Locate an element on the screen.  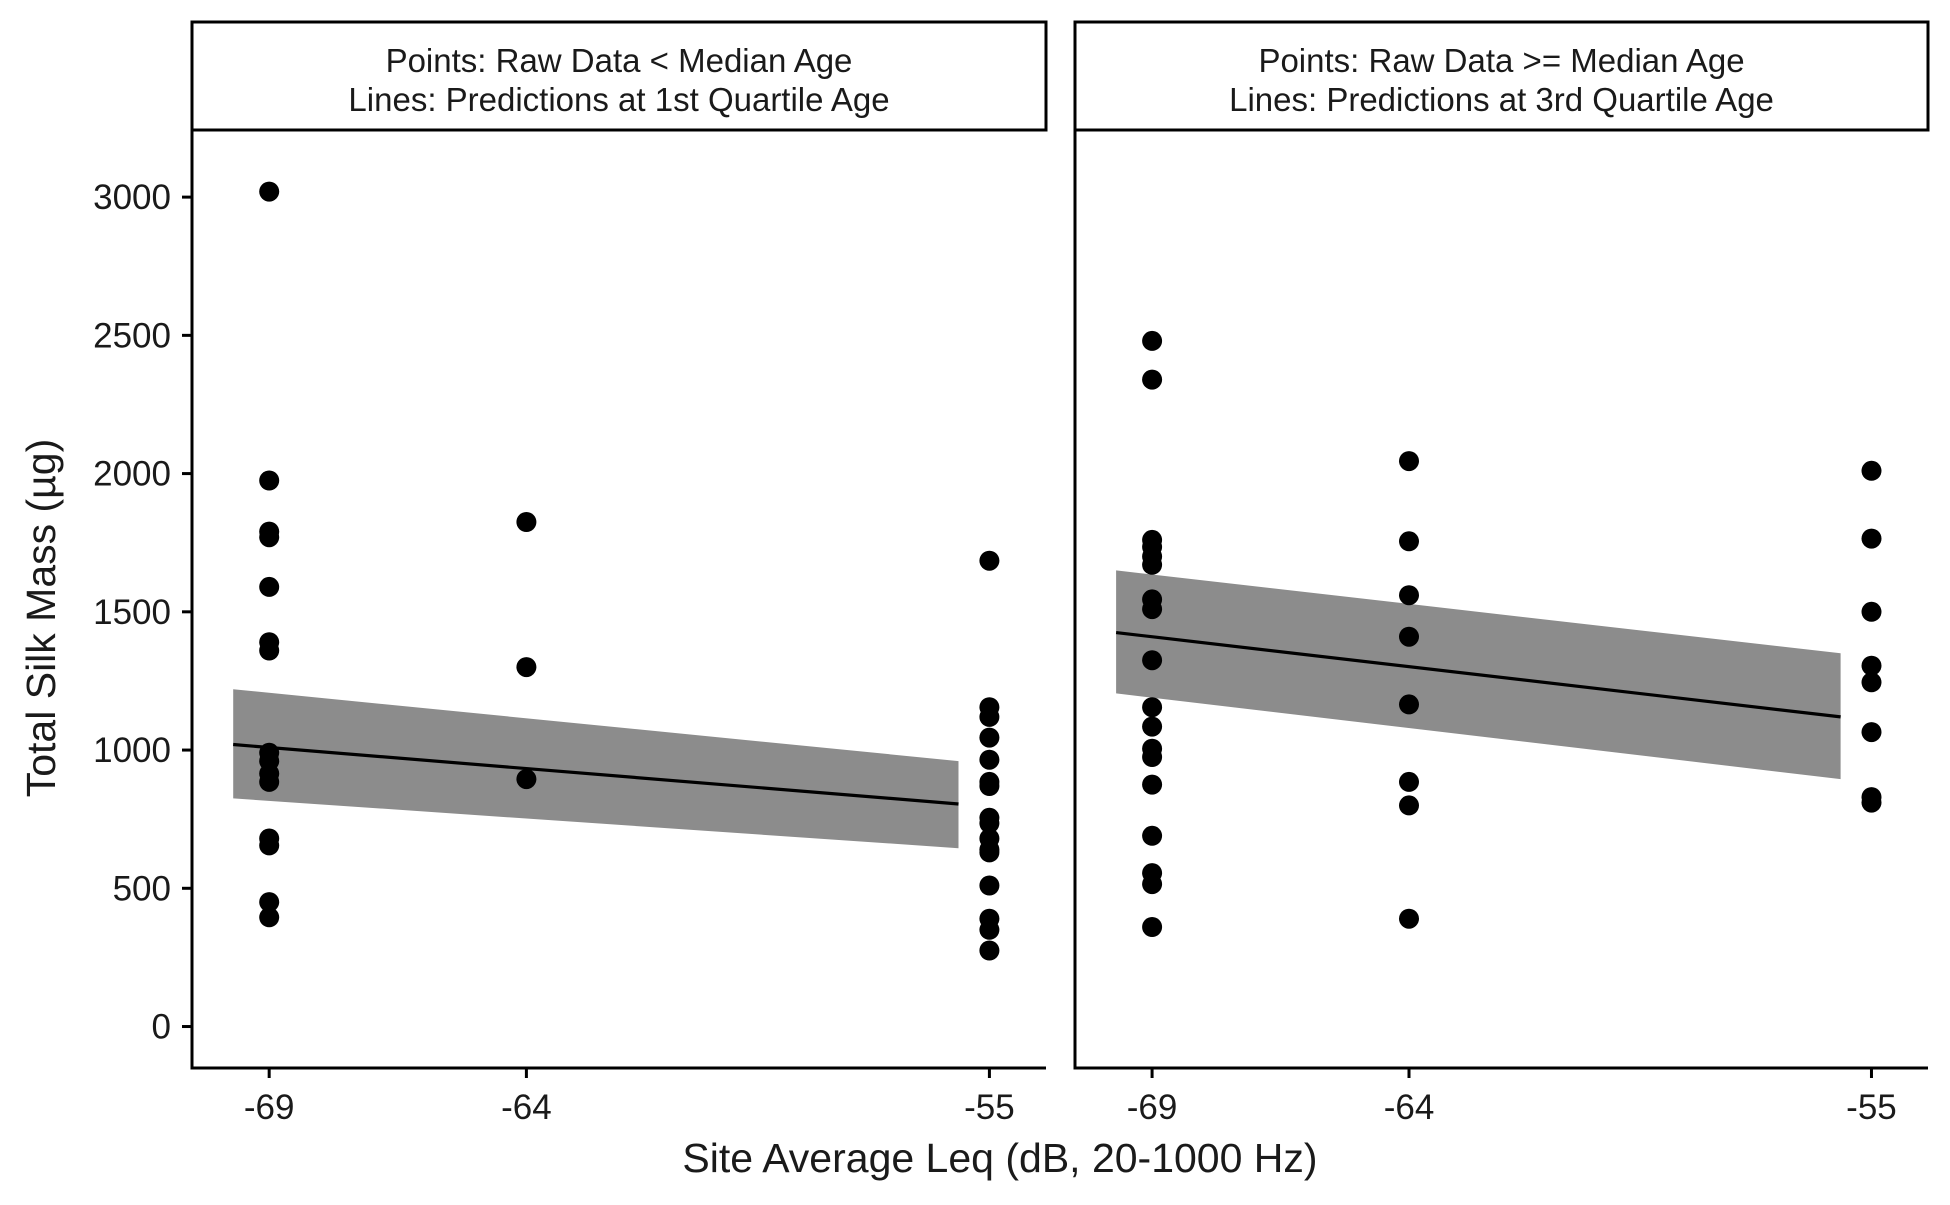
y-tick-label: 2000 is located at coordinates (132, 474).